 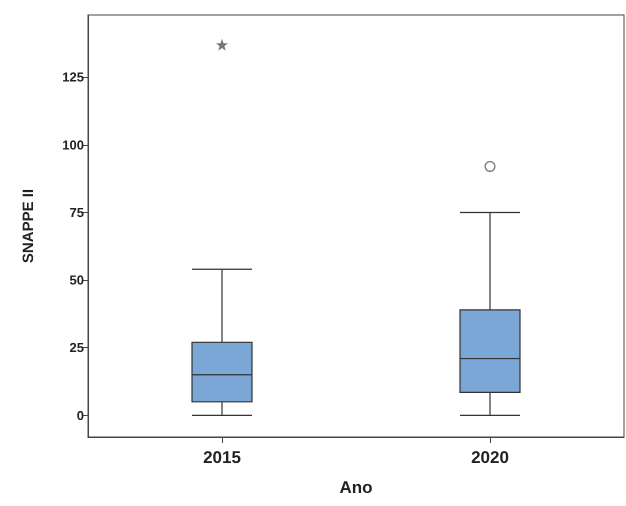 What do you see at coordinates (77, 348) in the screenshot?
I see `y-tick-label: 25` at bounding box center [77, 348].